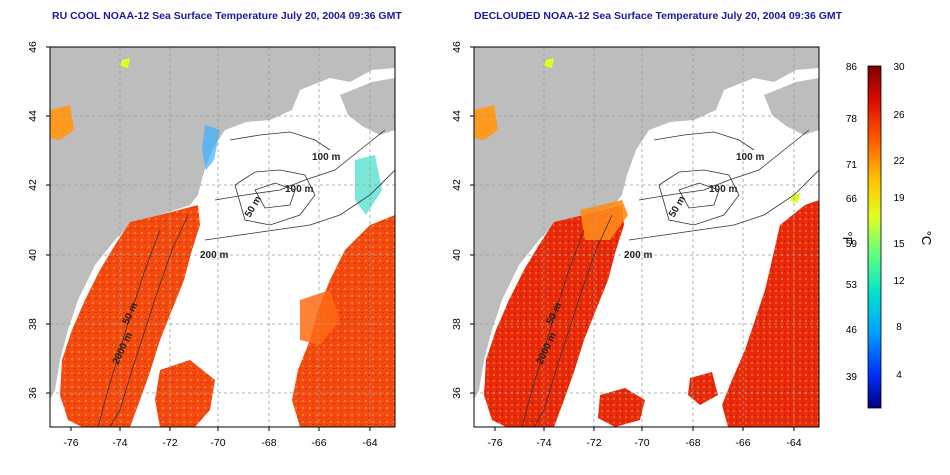 The width and height of the screenshot is (950, 475). What do you see at coordinates (457, 116) in the screenshot?
I see `right-lat-label-44: 44` at bounding box center [457, 116].